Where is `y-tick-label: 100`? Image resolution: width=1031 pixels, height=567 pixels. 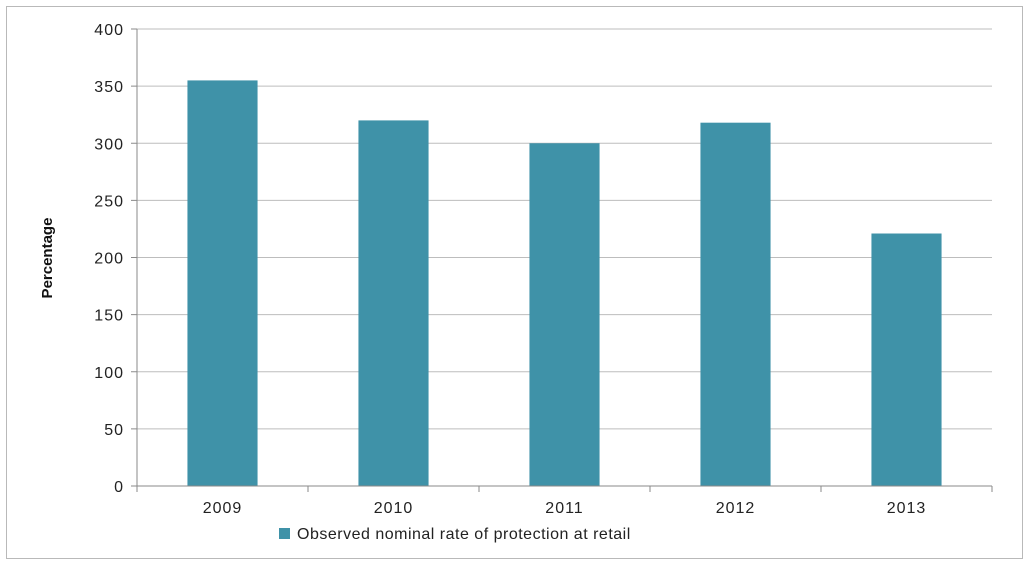 y-tick-label: 100 is located at coordinates (109, 373).